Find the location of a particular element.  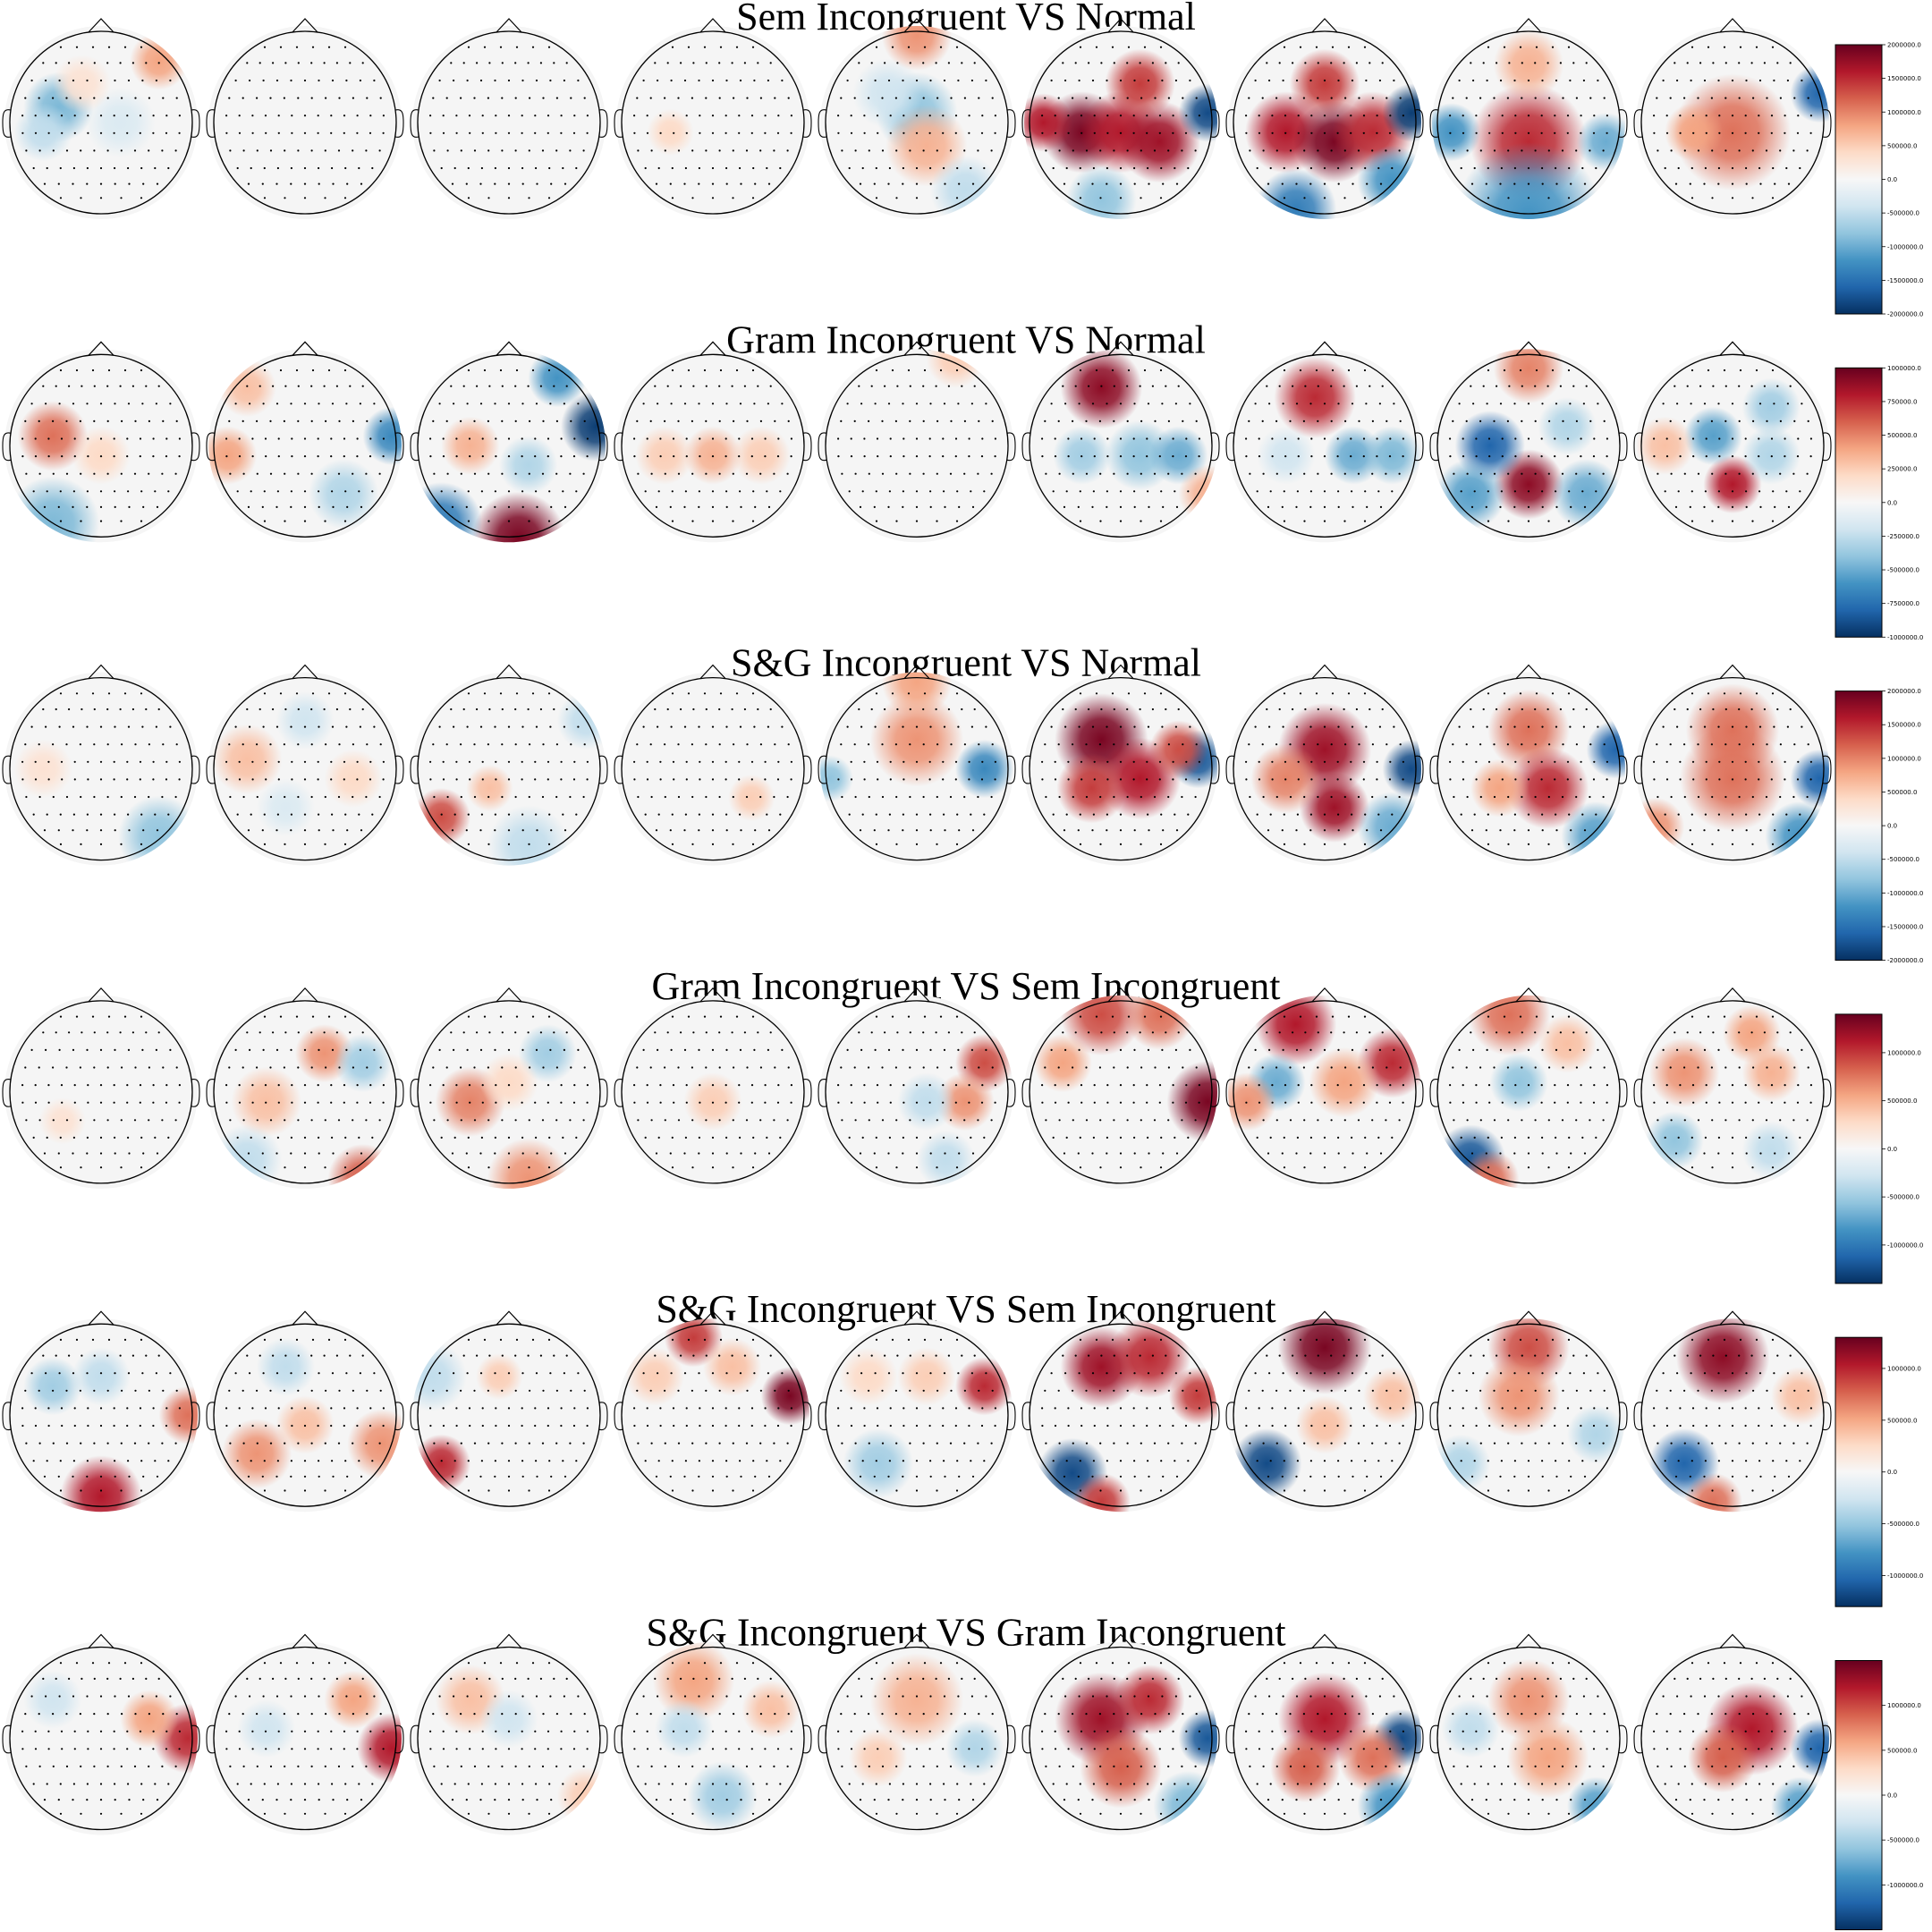

right-ear is located at coordinates (1215, 123).